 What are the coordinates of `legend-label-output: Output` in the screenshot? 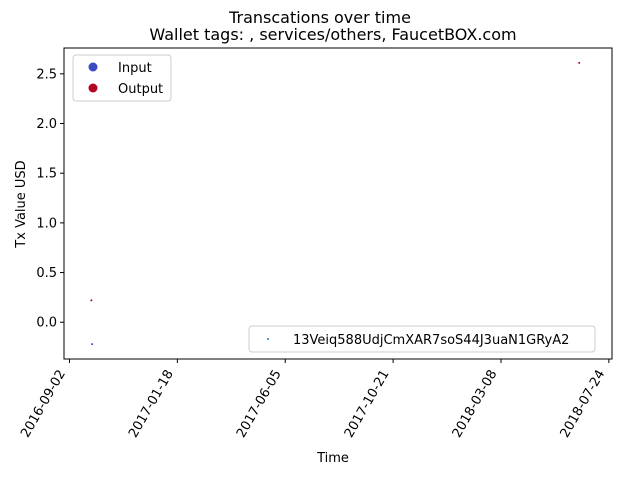 It's located at (140, 89).